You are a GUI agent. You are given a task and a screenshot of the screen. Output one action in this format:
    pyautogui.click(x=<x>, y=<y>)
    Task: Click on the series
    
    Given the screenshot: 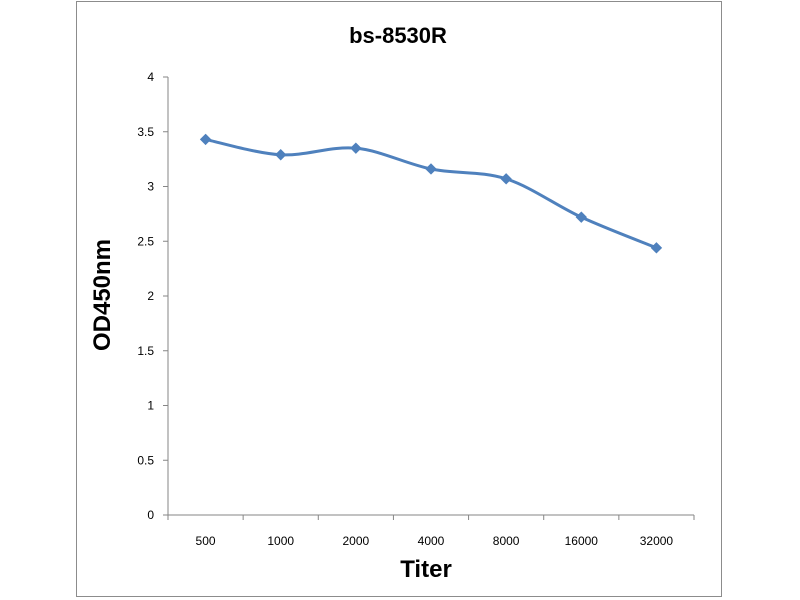 What is the action you would take?
    pyautogui.click(x=431, y=193)
    